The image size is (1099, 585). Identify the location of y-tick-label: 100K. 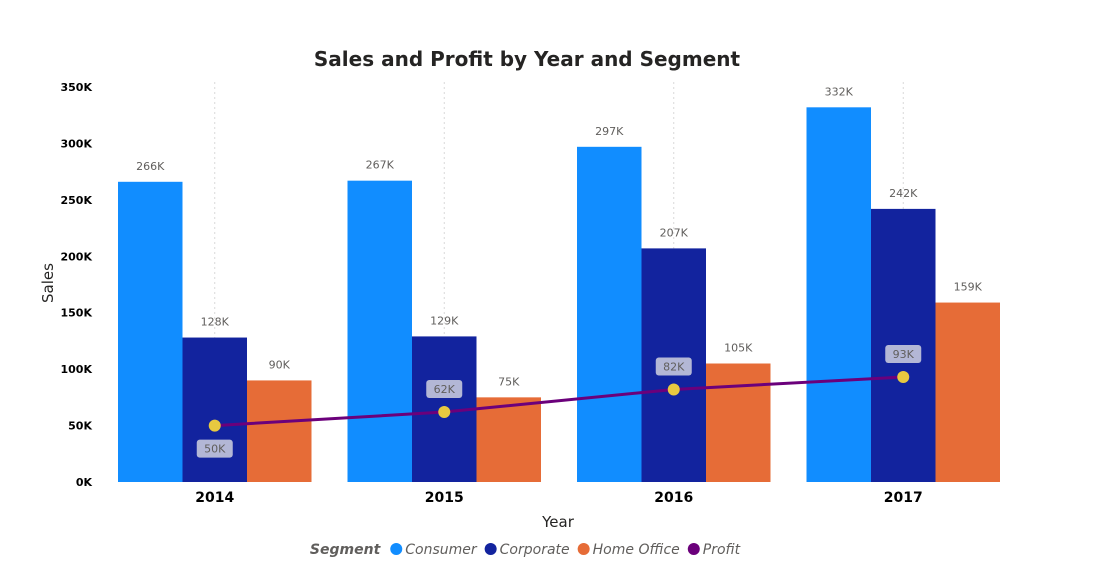
(77, 369).